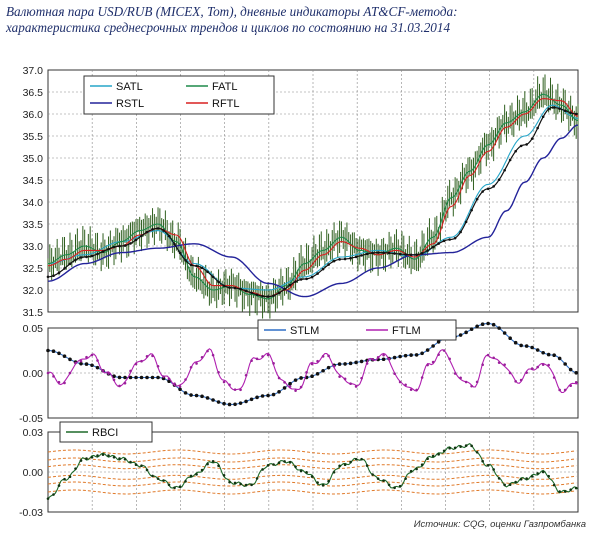 The width and height of the screenshot is (600, 538). Describe the element at coordinates (106, 432) in the screenshot. I see `legend-rbci` at that location.